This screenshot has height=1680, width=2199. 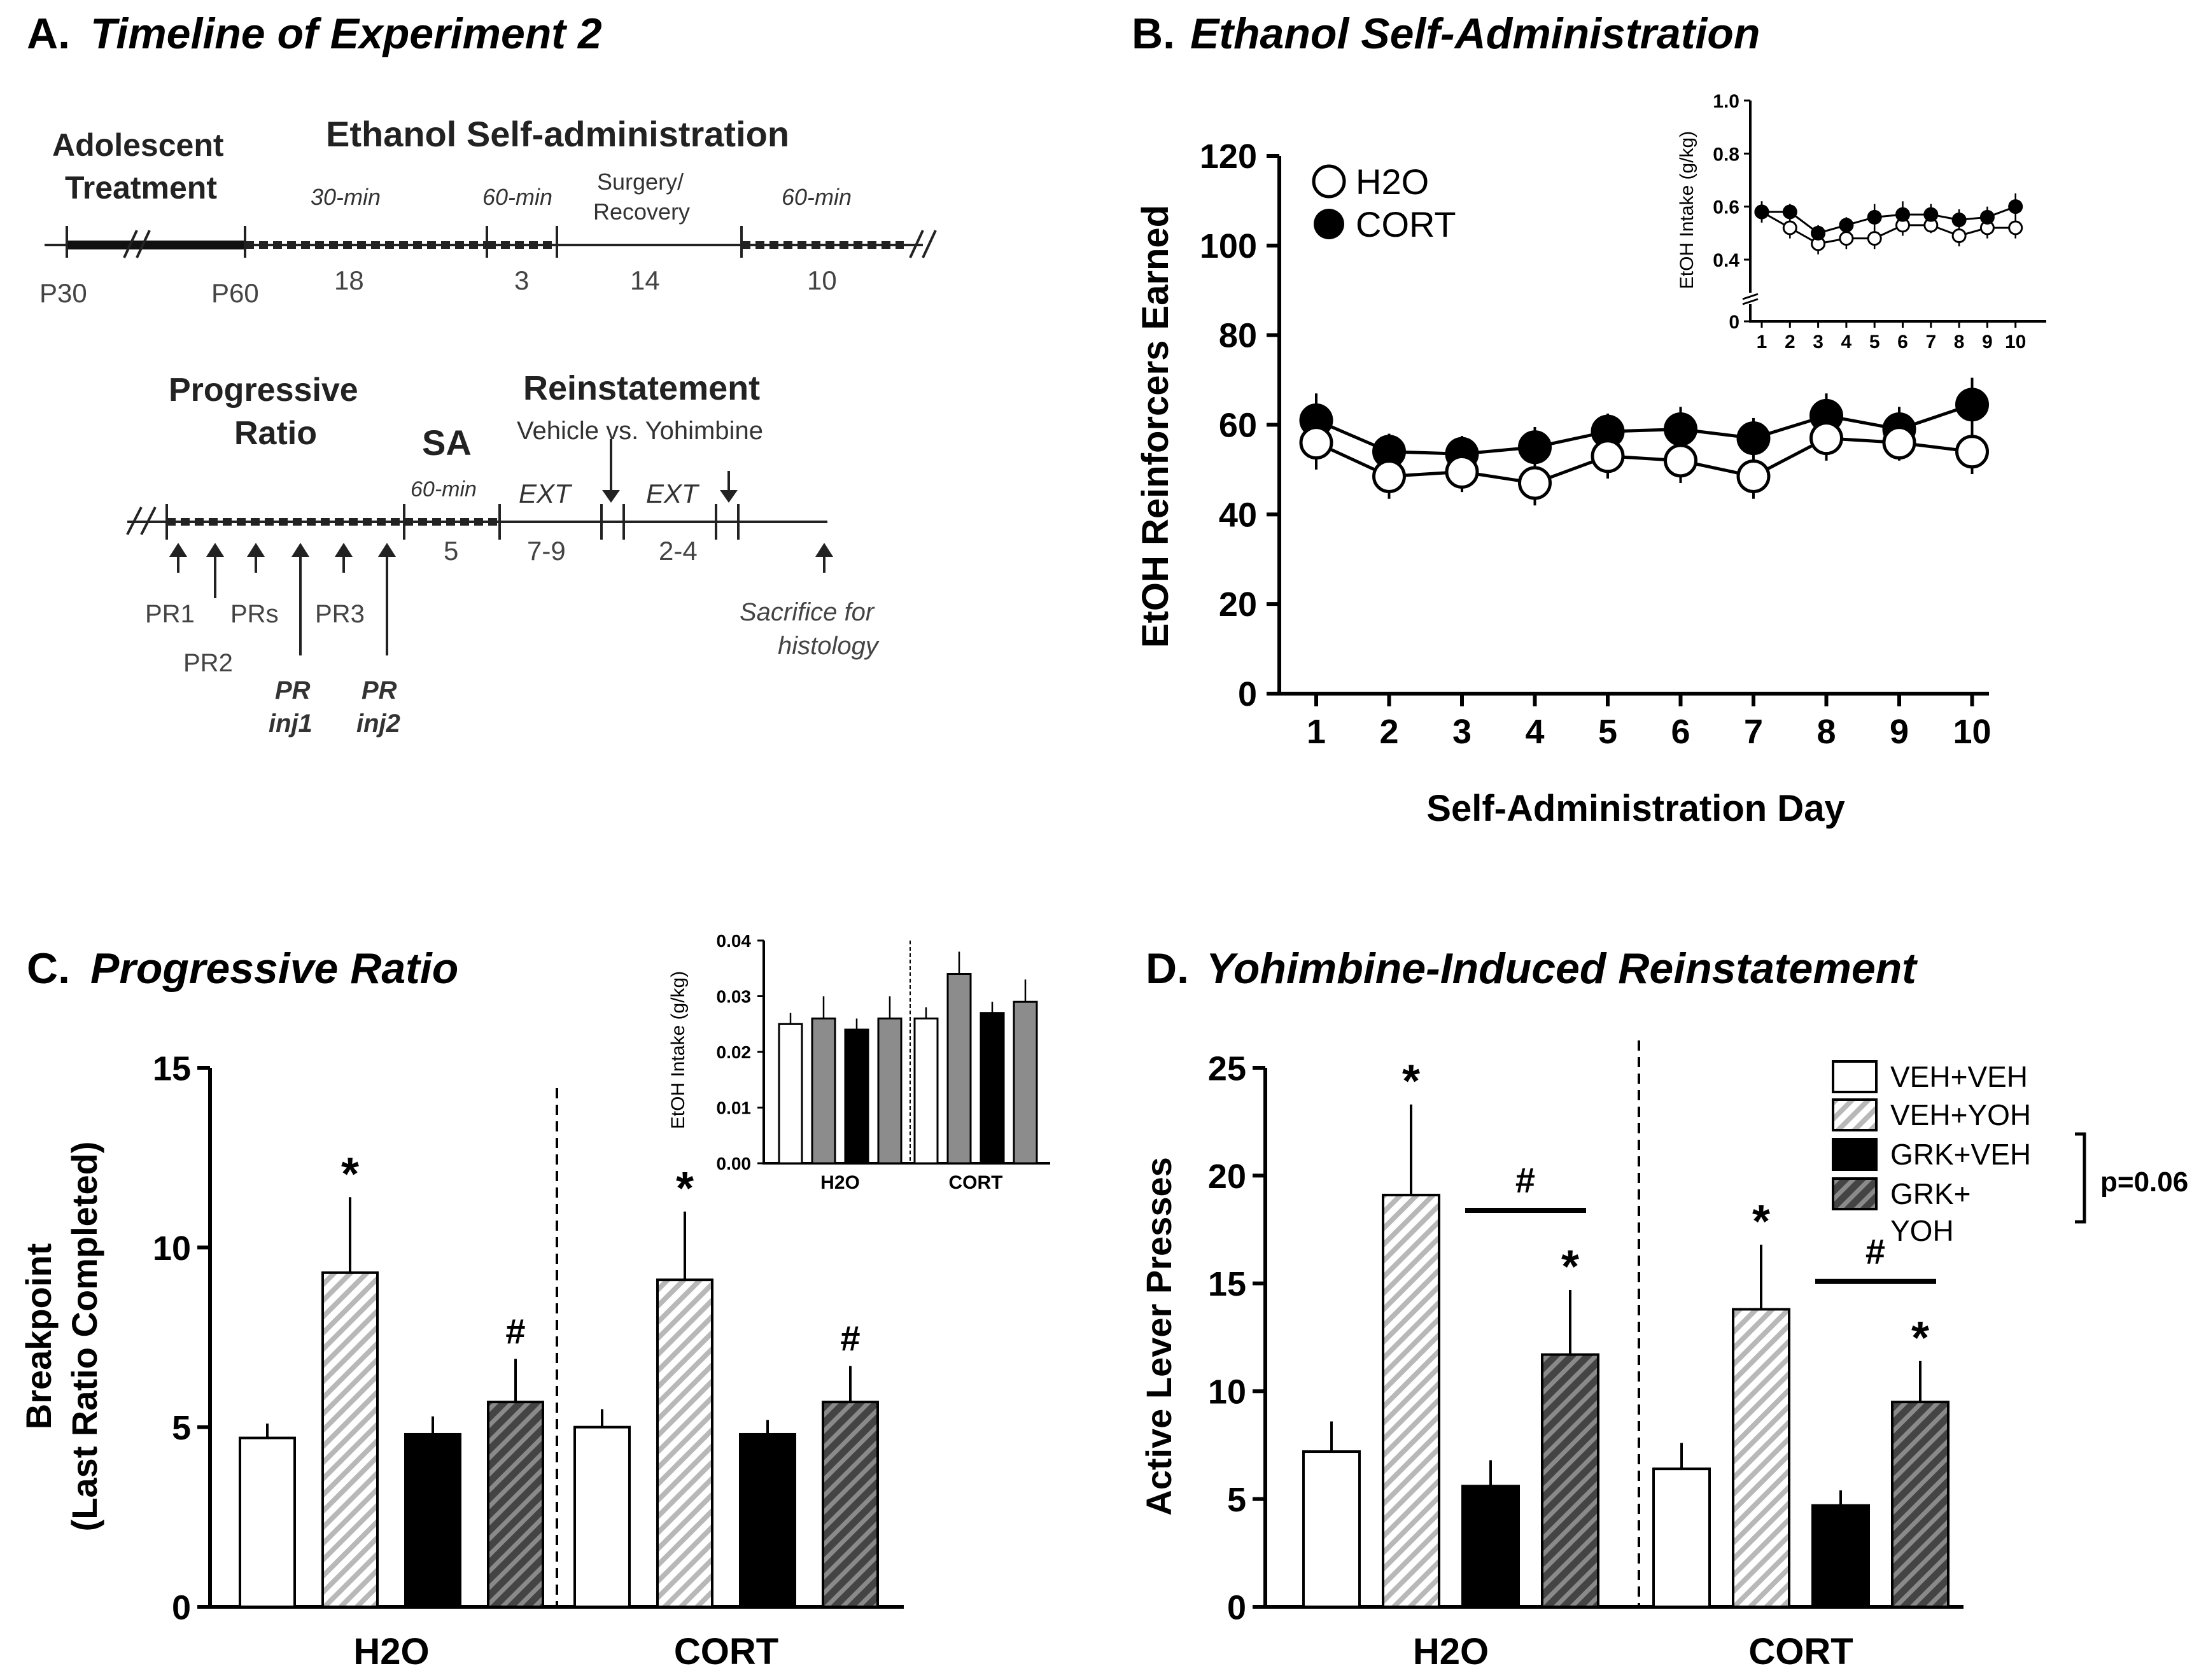 What do you see at coordinates (1228, 156) in the screenshot?
I see `b-main-ytick-label: 120` at bounding box center [1228, 156].